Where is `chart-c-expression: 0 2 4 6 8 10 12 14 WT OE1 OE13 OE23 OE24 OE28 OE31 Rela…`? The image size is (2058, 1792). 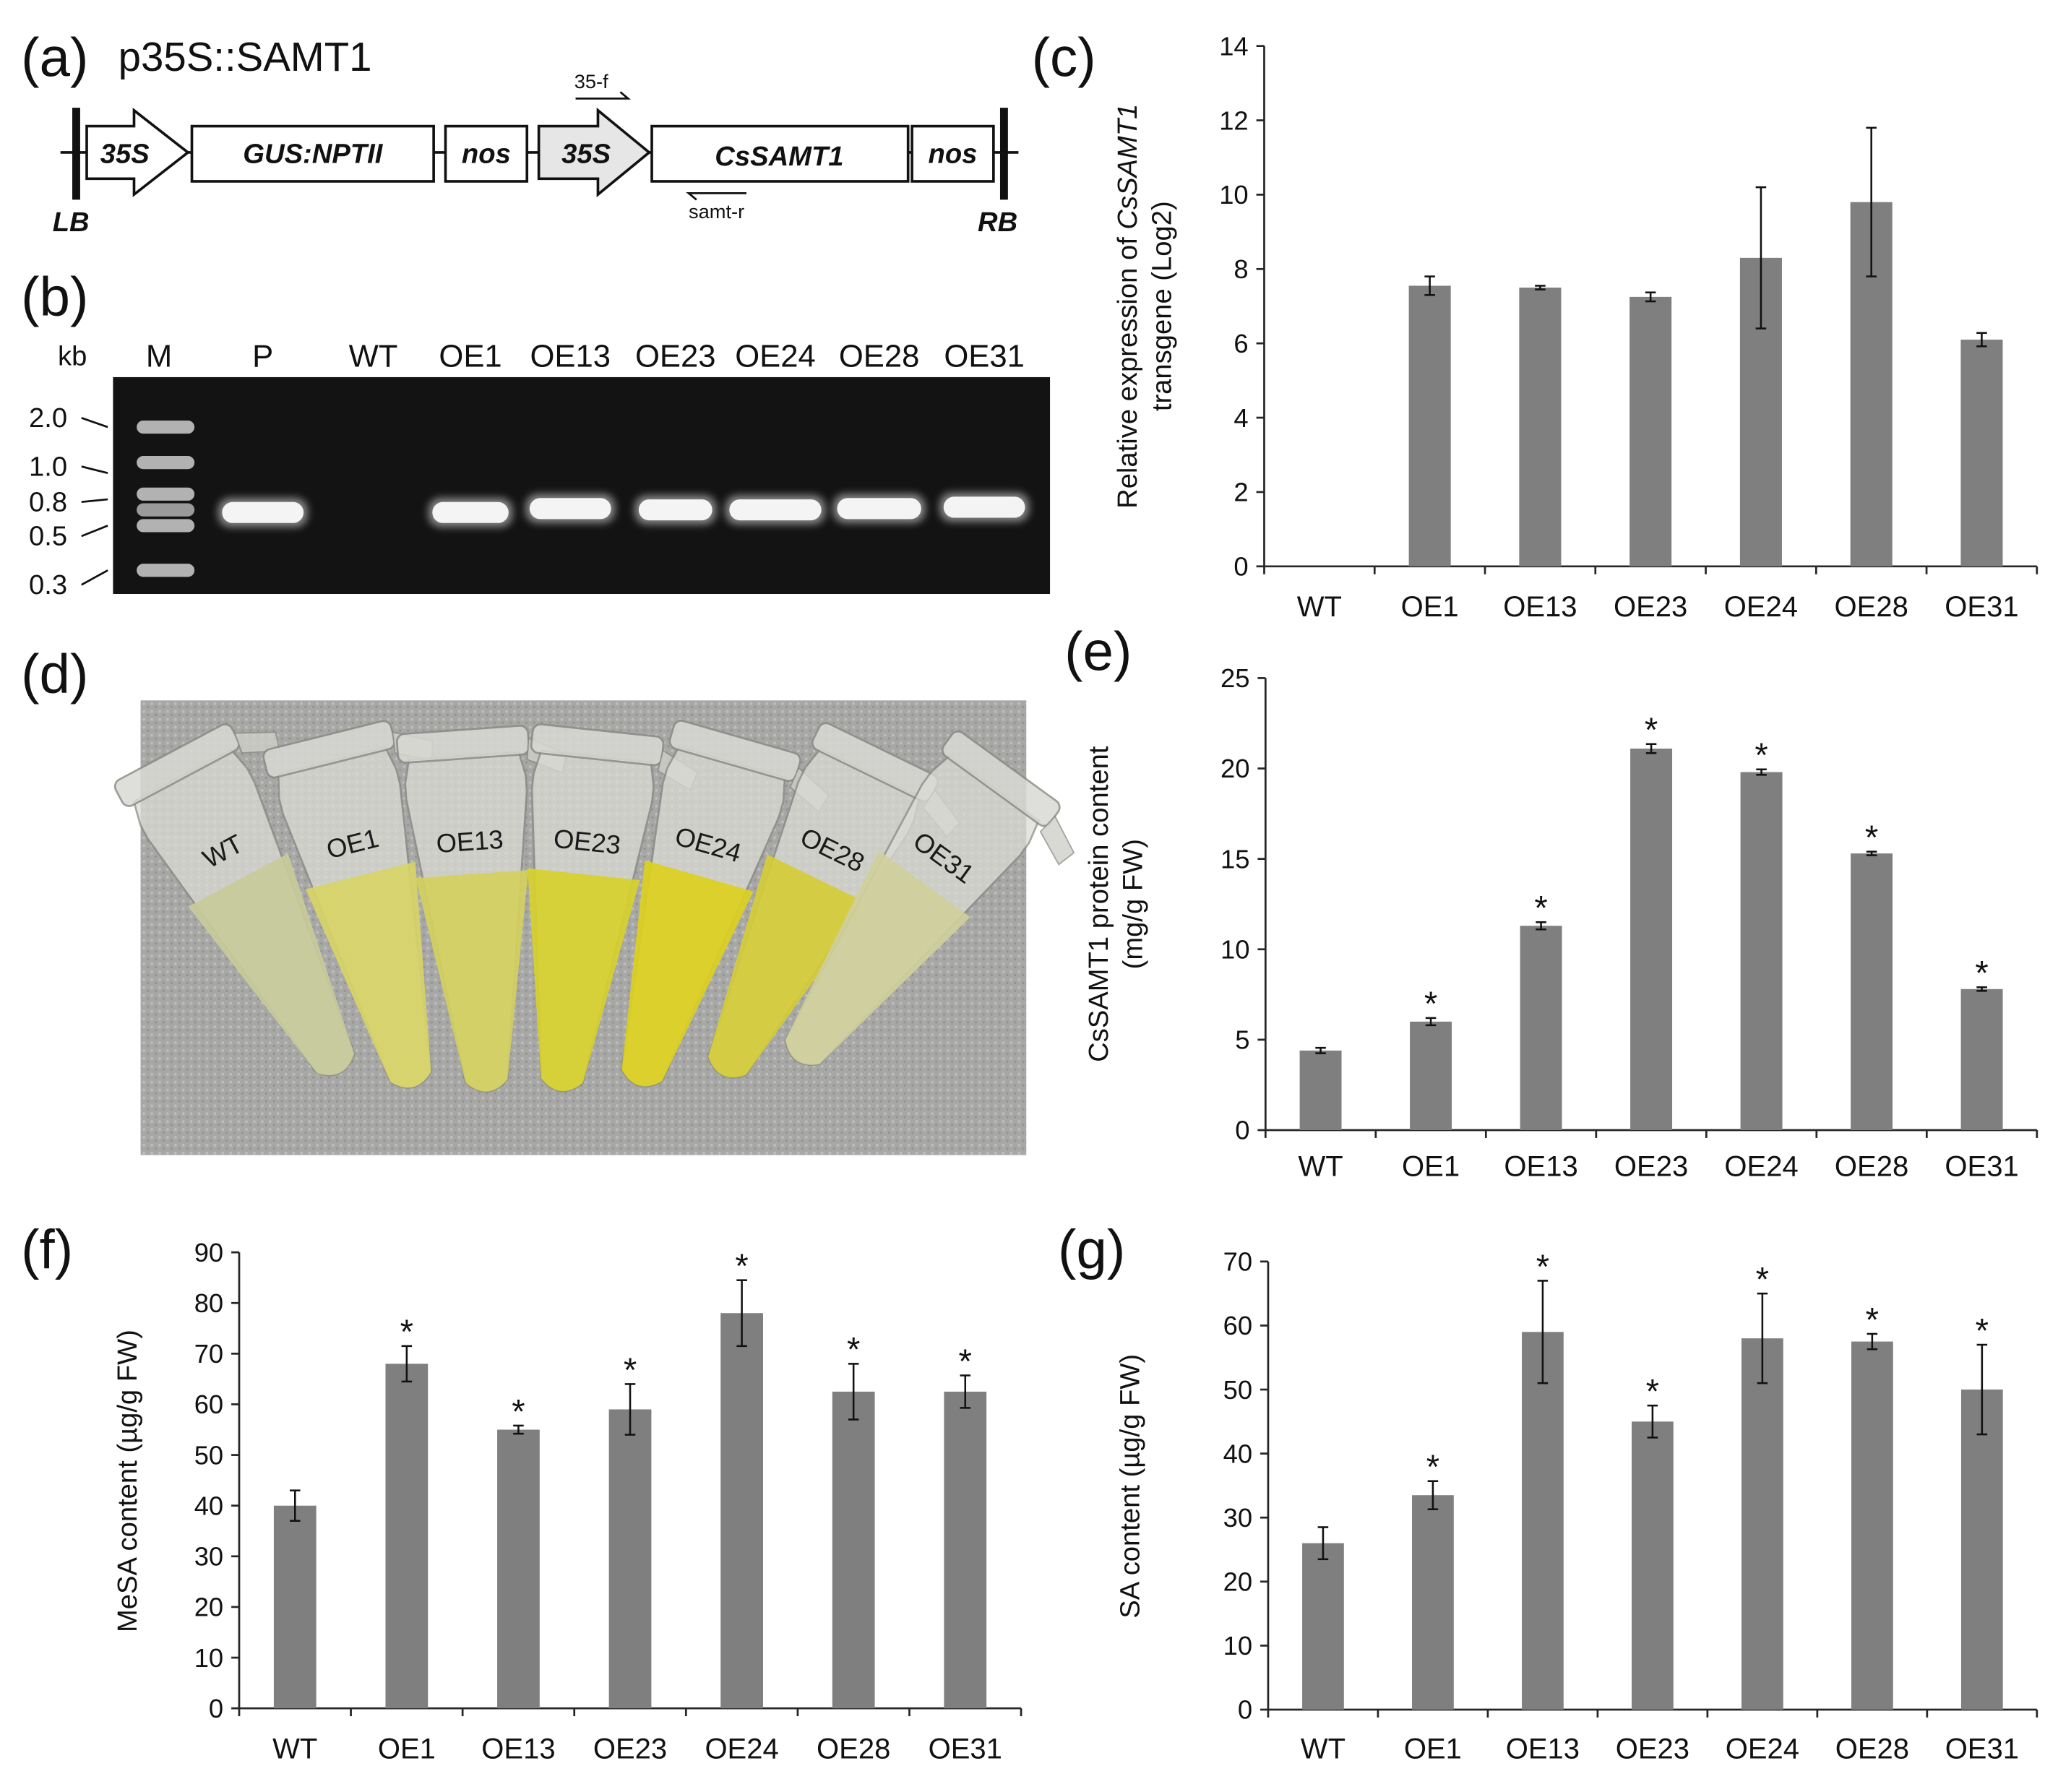 chart-c-expression: 0 2 4 6 8 10 12 14 WT OE1 OE13 OE23 OE24 OE28 OE31 Rela… is located at coordinates (1575, 327).